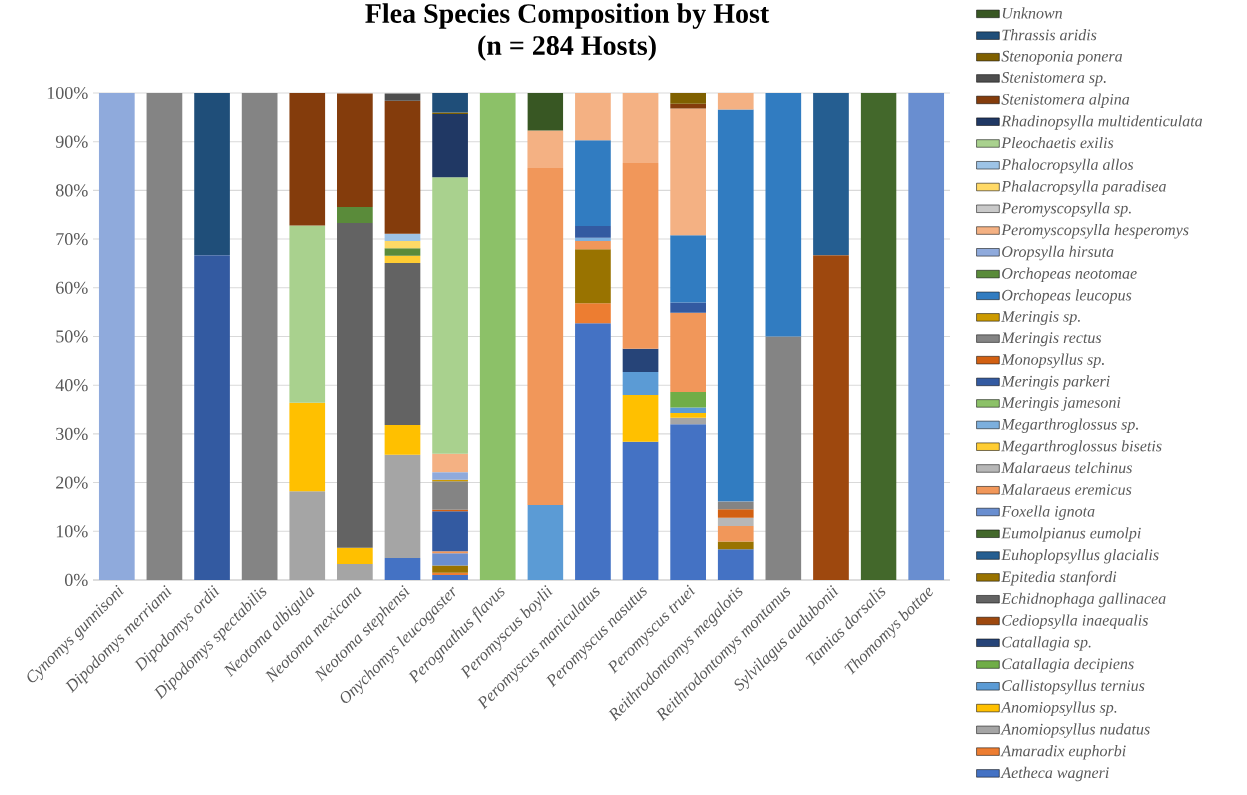  I want to click on legend-label: Orchopeas leucopus, so click(1067, 296).